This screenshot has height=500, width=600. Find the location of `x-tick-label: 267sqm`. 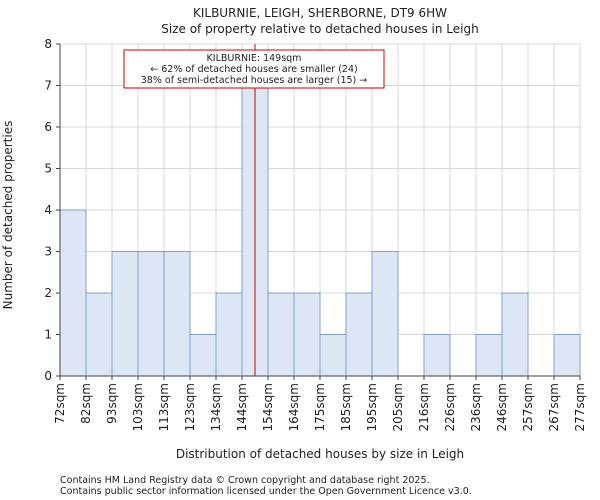

x-tick-label: 267sqm is located at coordinates (554, 407).